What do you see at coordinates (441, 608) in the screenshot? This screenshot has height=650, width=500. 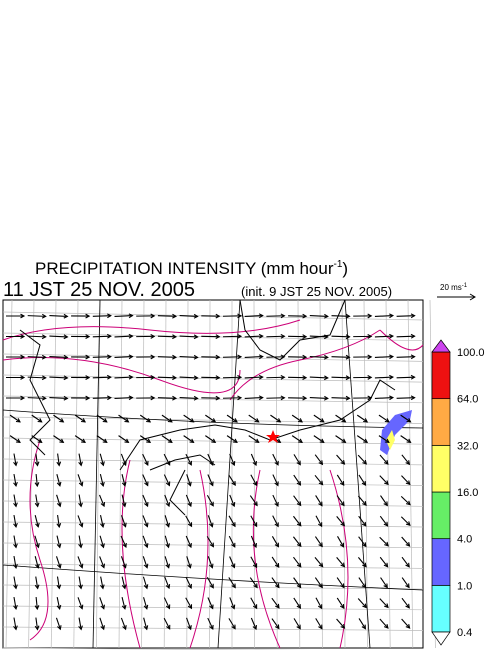 I see `colorbar-bin` at bounding box center [441, 608].